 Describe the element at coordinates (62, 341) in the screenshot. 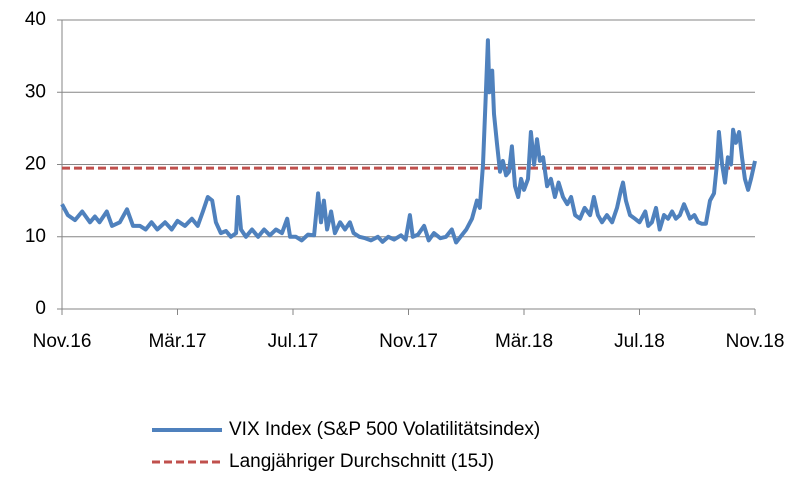

I see `x-tick-label: Nov.16` at that location.